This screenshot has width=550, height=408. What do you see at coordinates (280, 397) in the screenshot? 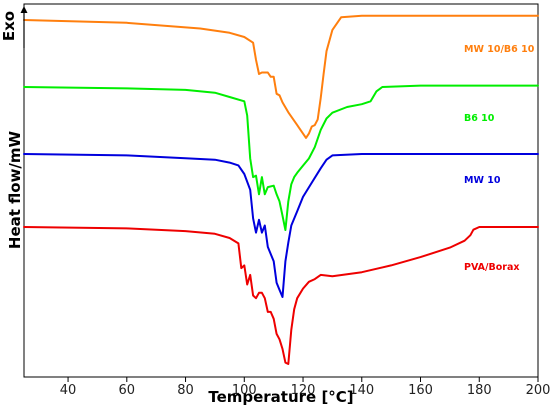
I see `x-axis-label: Temperature [°C]` at bounding box center [280, 397].